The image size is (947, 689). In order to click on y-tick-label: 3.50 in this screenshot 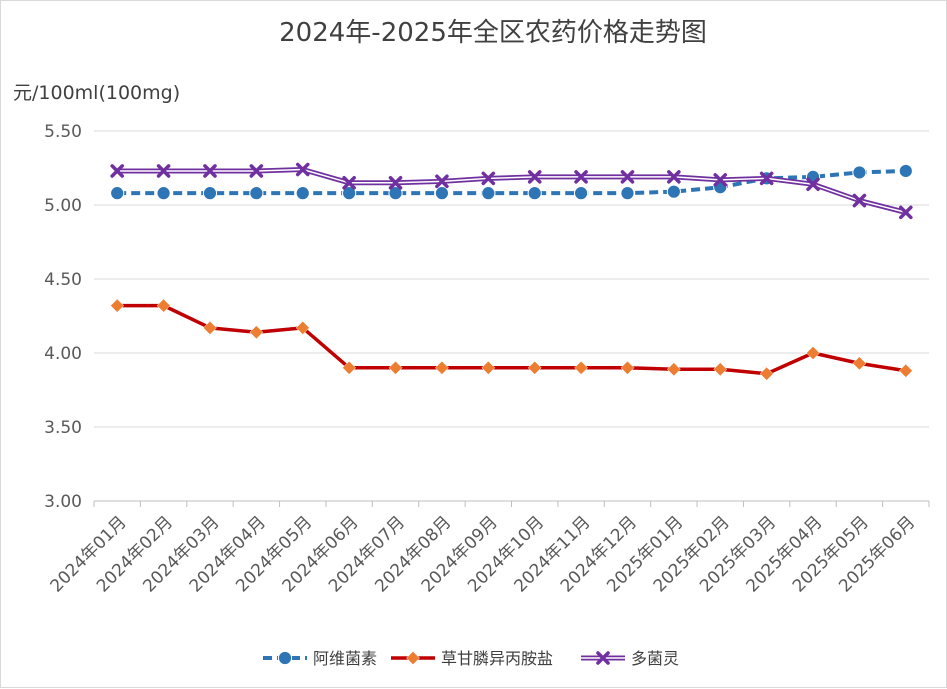, I will do `click(63, 428)`.